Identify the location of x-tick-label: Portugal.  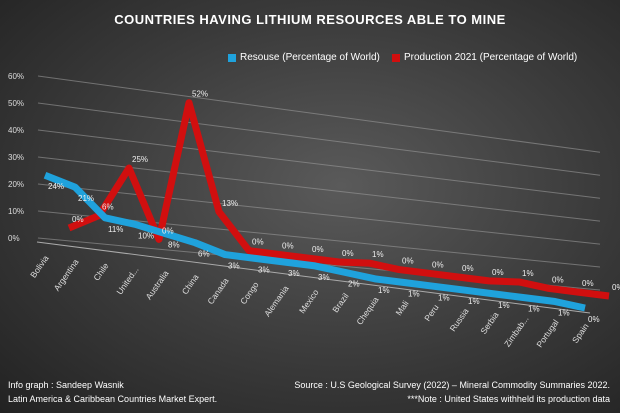
(547, 334).